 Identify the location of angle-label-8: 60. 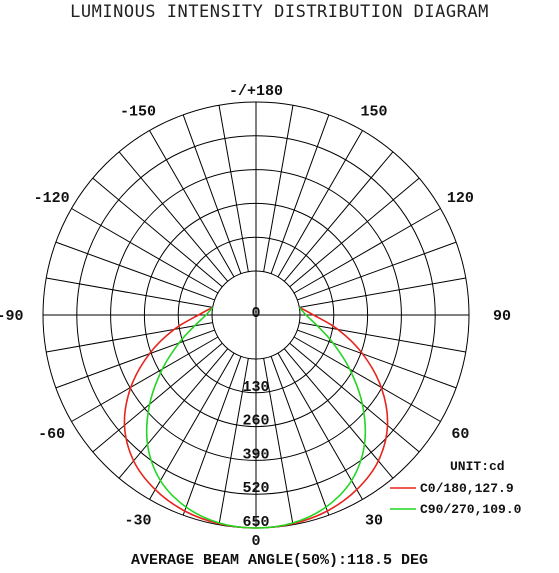
(460, 434).